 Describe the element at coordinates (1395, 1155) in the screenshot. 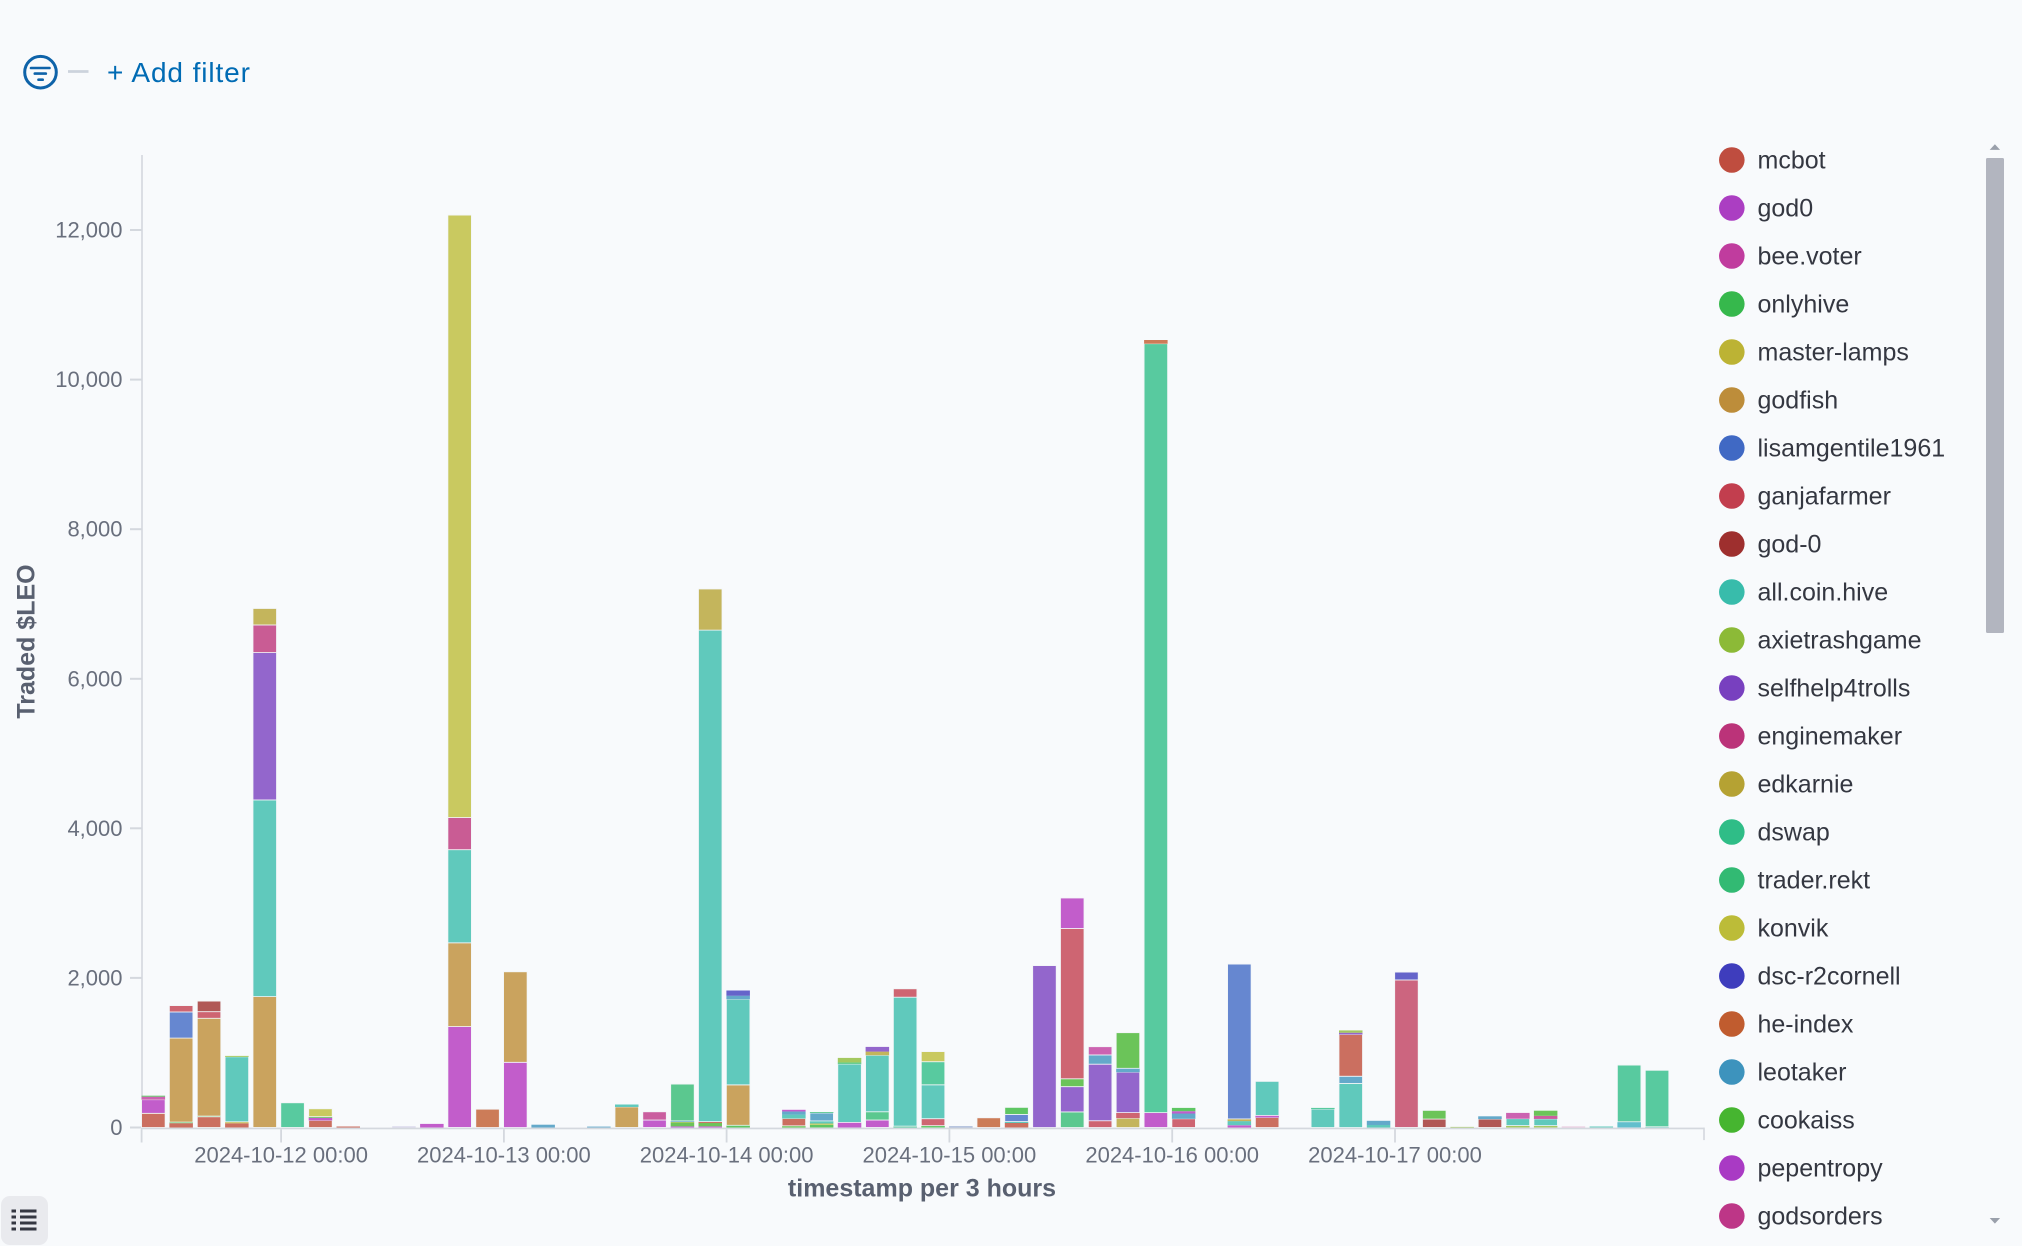

I see `svg-text: 2024-10-17 00:00` at that location.